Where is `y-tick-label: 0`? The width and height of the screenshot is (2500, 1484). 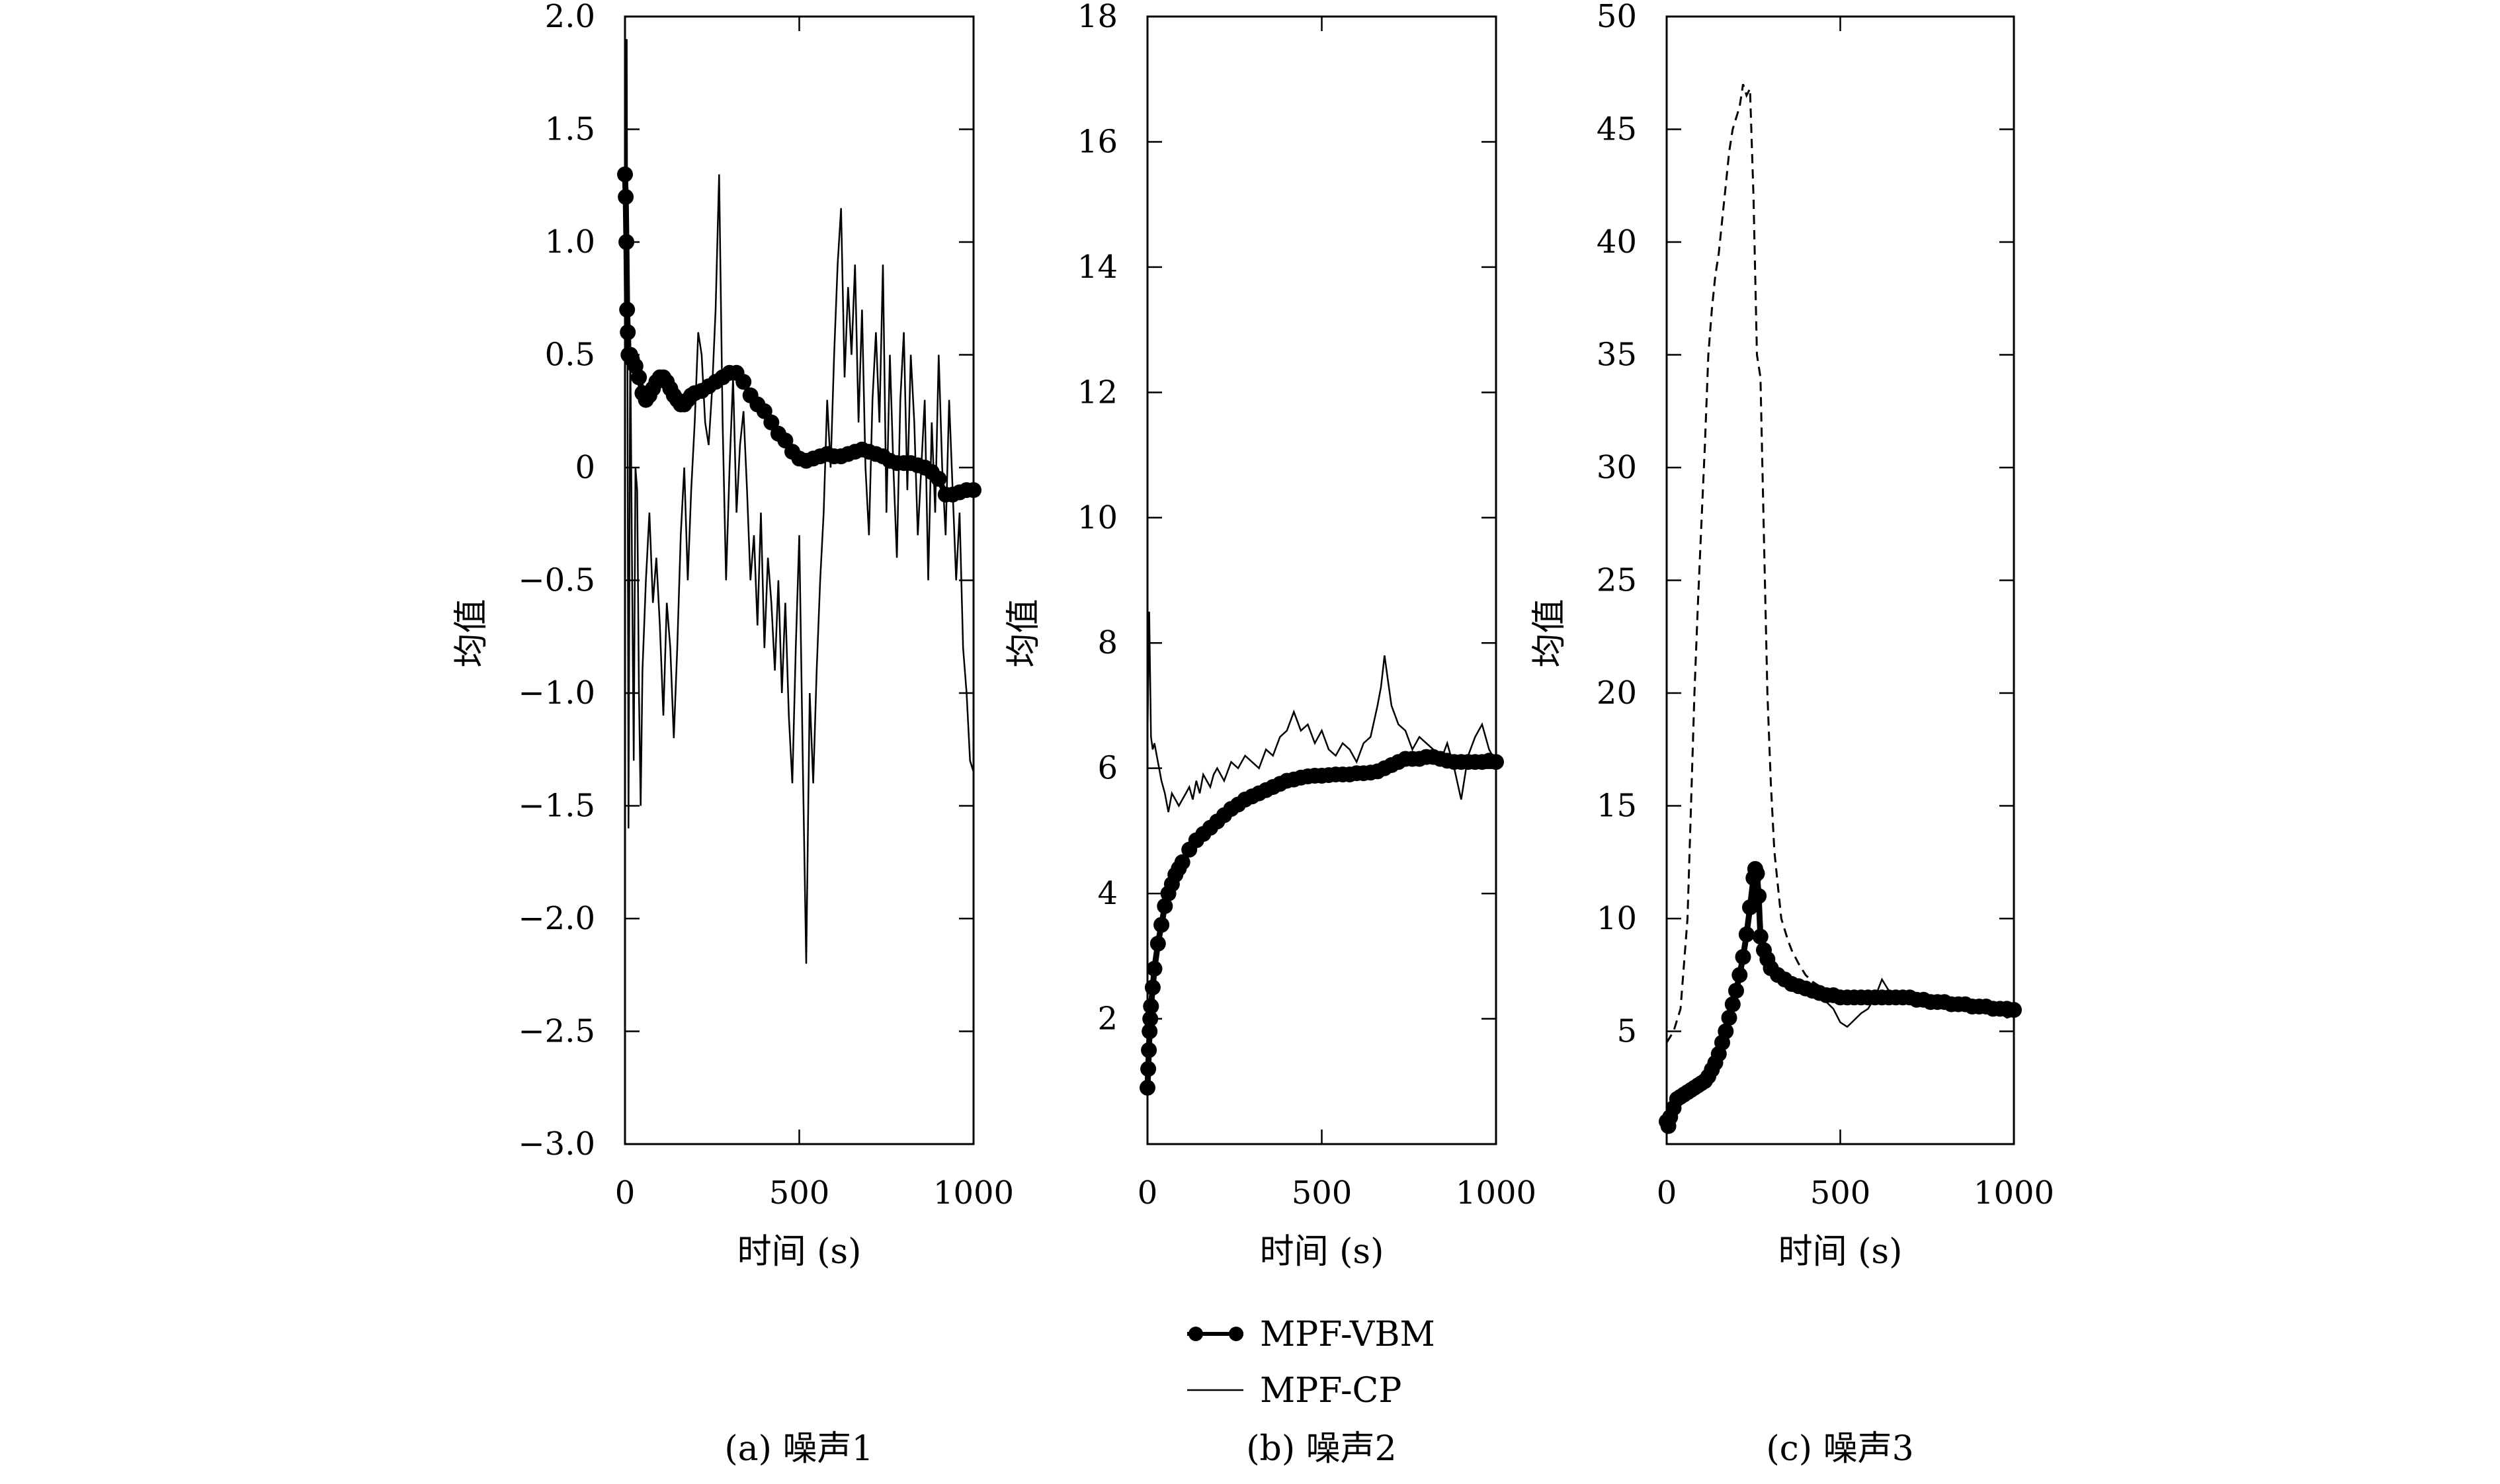 y-tick-label: 0 is located at coordinates (585, 468).